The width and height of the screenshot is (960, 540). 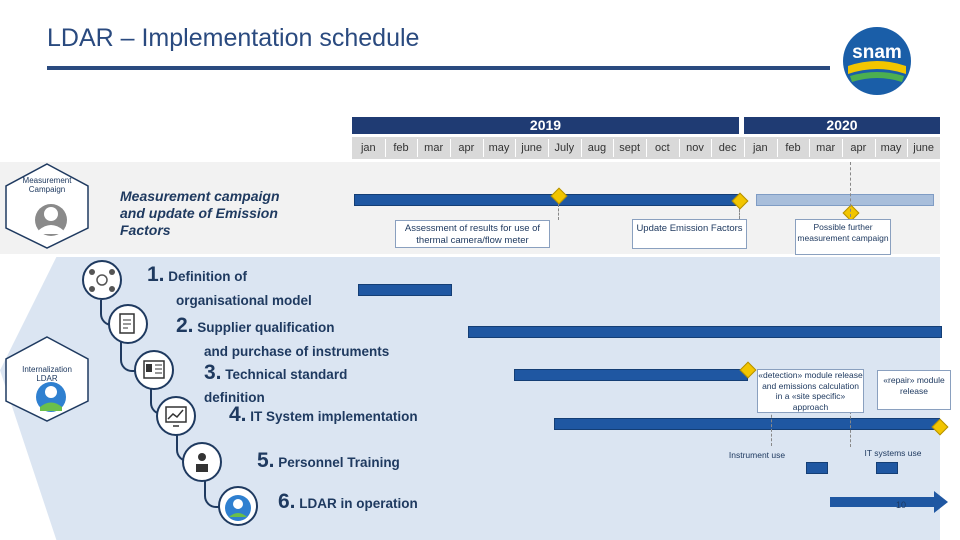 What do you see at coordinates (238, 414) in the screenshot?
I see `step-4-number: 4.` at bounding box center [238, 414].